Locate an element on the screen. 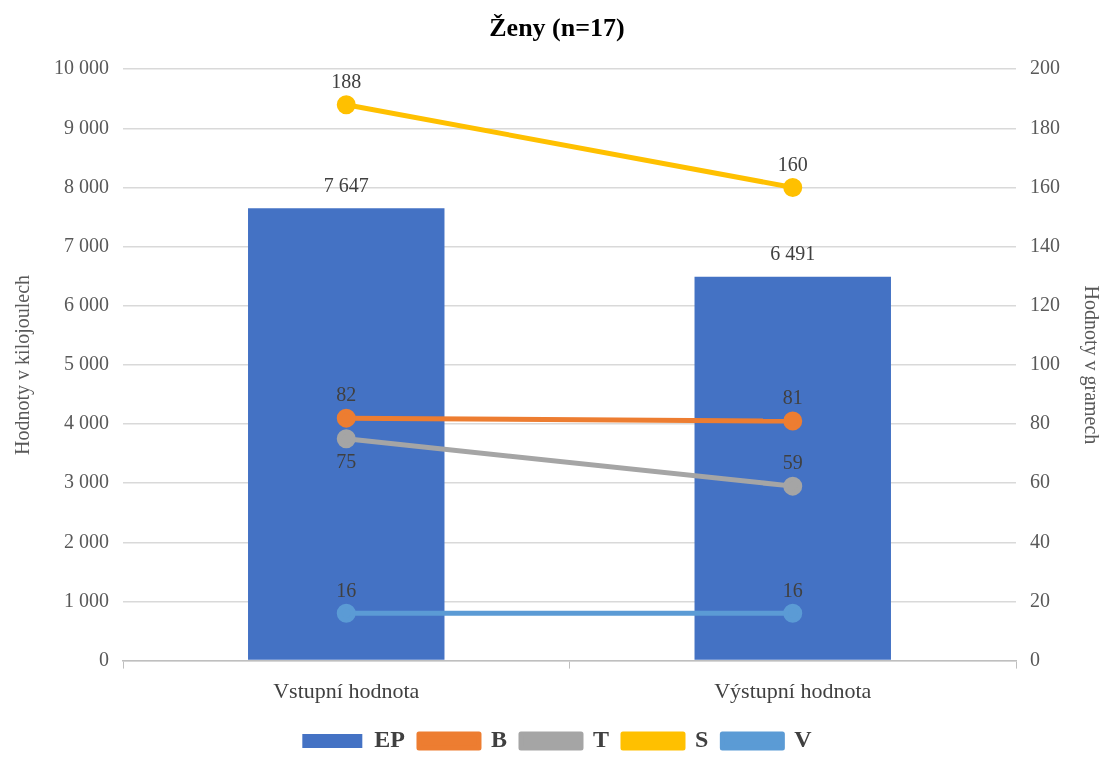 The width and height of the screenshot is (1116, 767). data-label: 160 is located at coordinates (792, 163).